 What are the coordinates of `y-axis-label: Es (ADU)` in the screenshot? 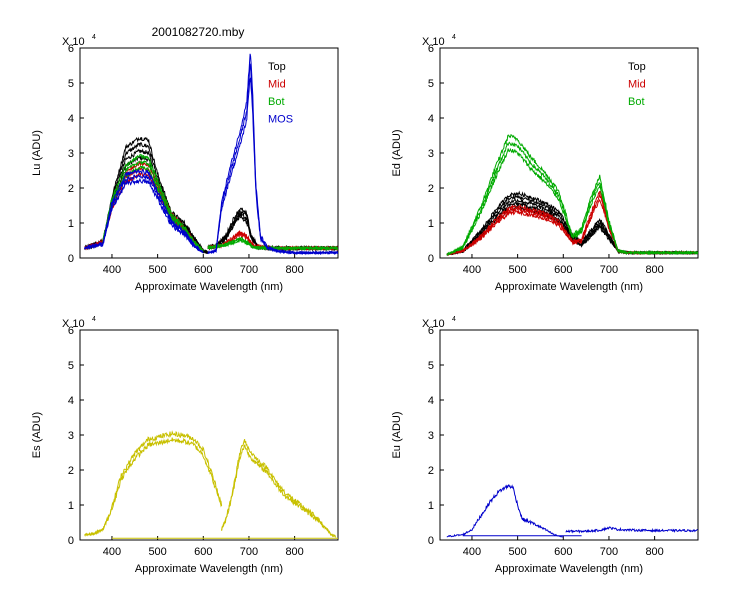 It's located at (37, 435).